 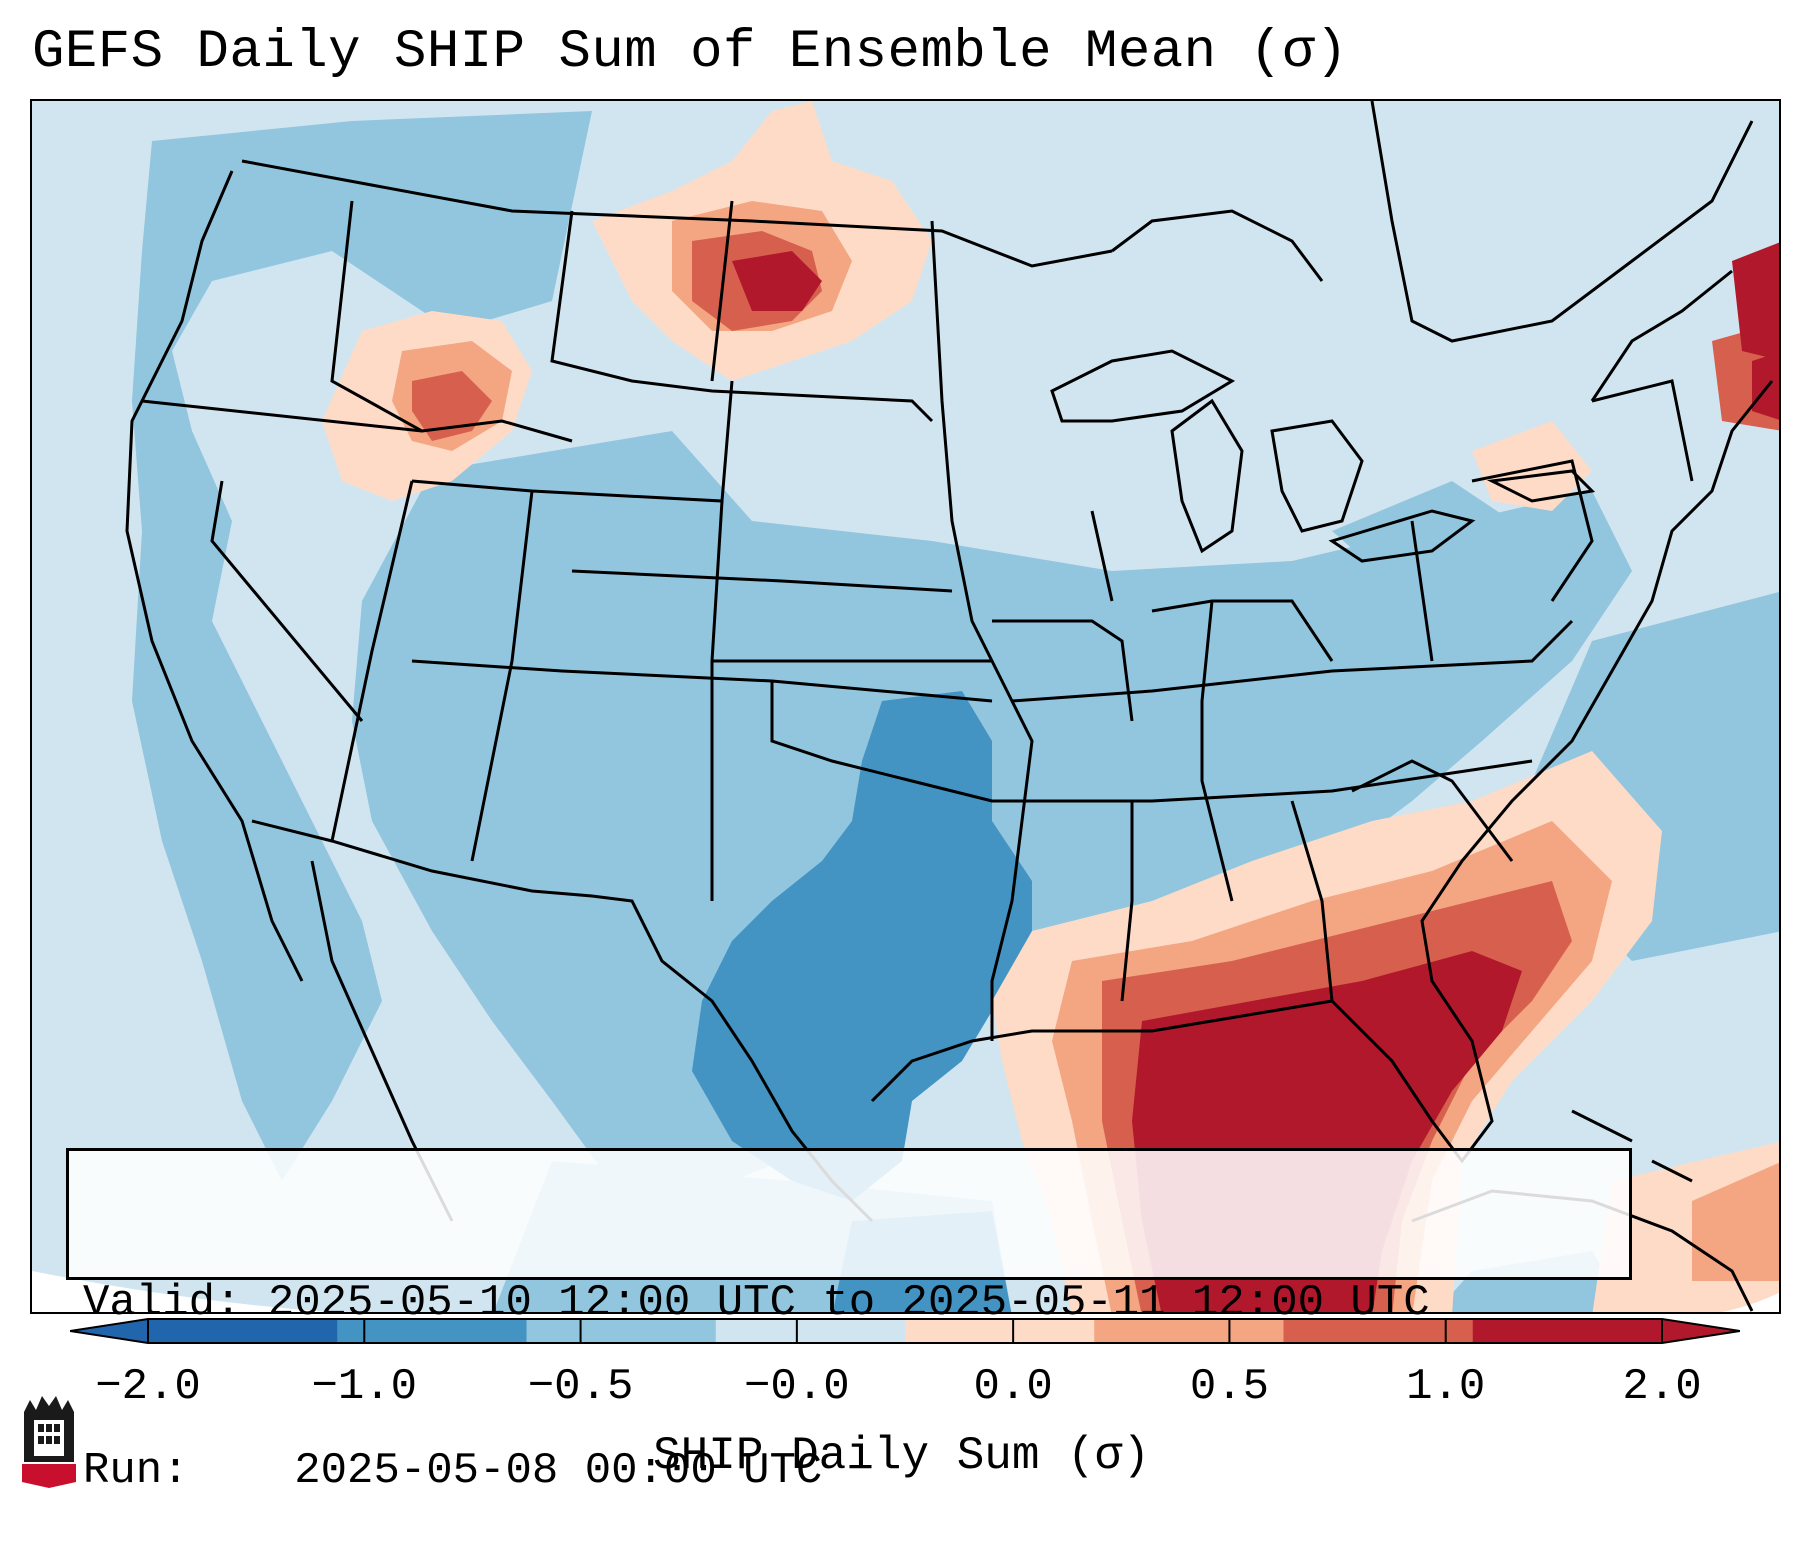 I want to click on colorbar-label: SHIP Daily Sum (σ), so click(x=901, y=1456).